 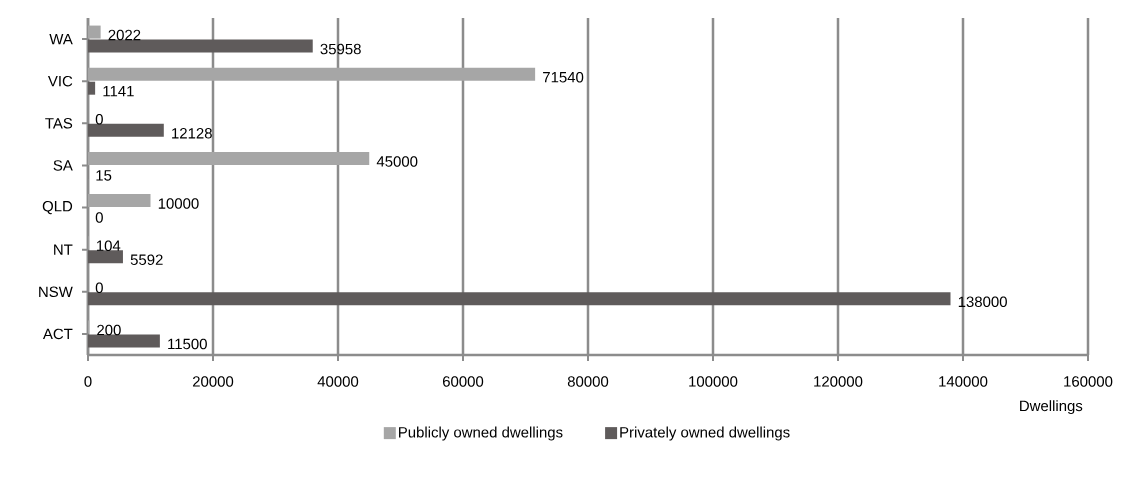 What do you see at coordinates (838, 381) in the screenshot?
I see `x-tick-label: 120000` at bounding box center [838, 381].